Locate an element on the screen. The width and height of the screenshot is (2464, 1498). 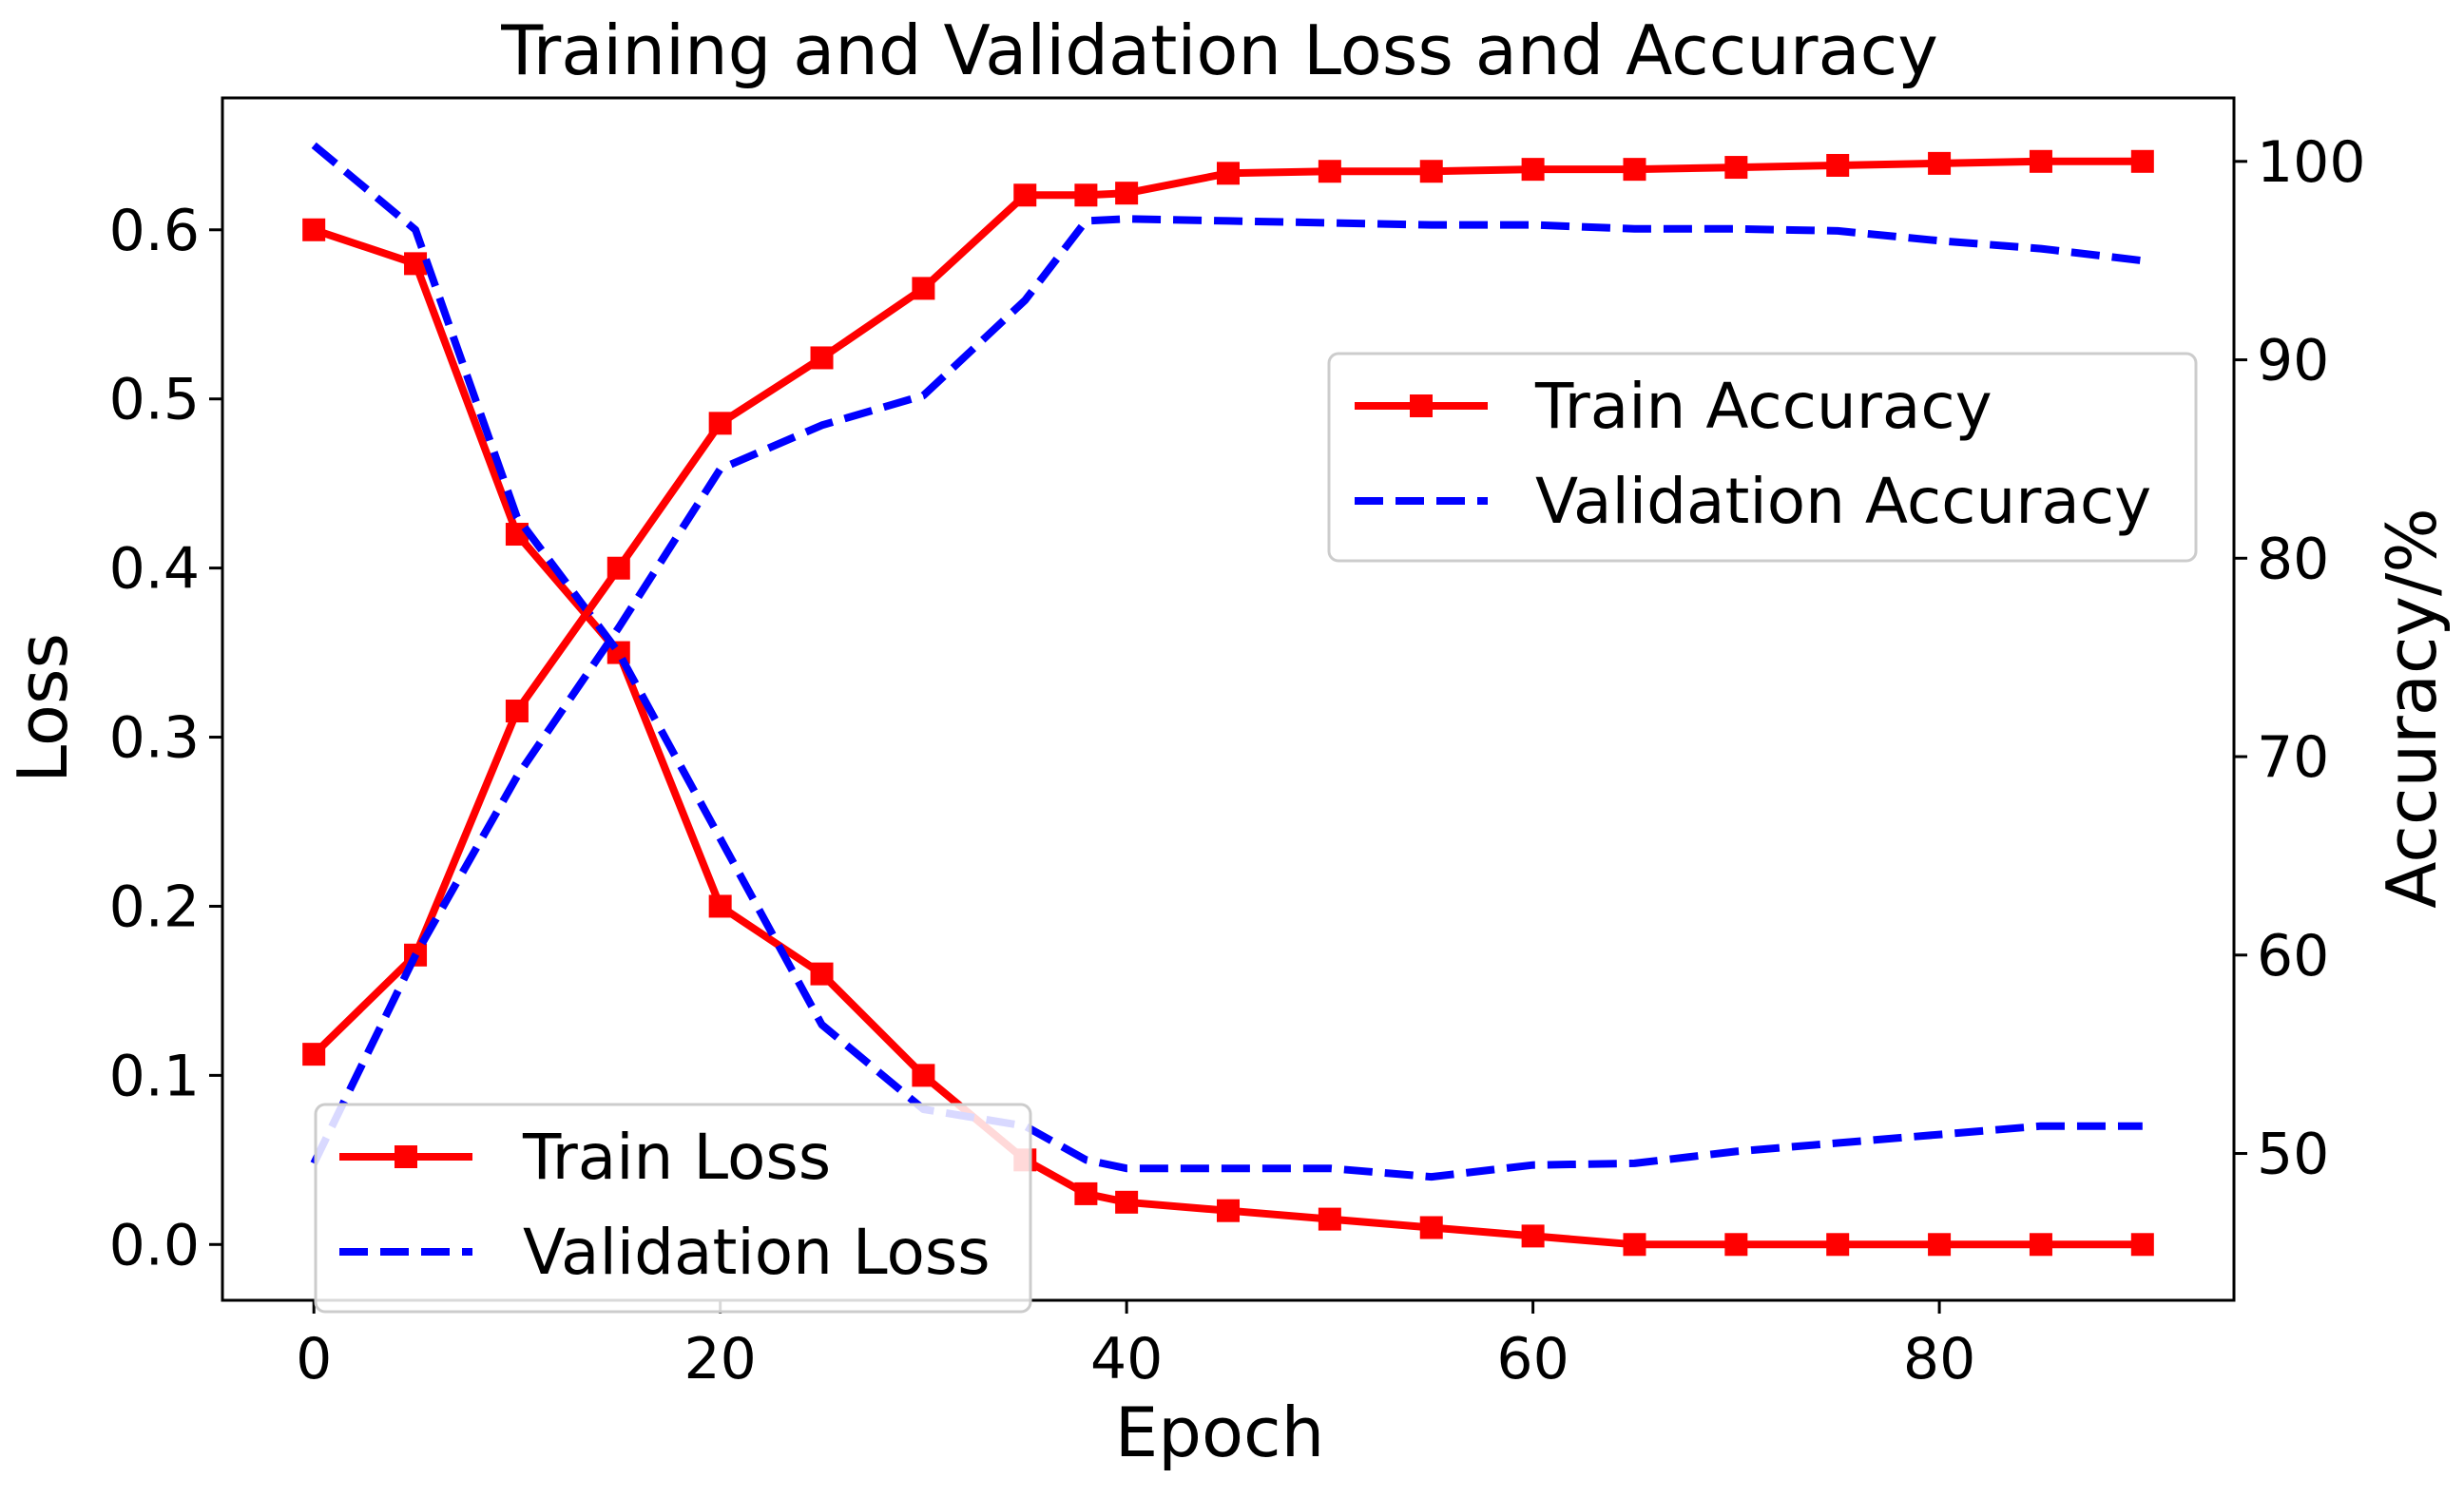
legend-loss-box is located at coordinates (673, 1208).